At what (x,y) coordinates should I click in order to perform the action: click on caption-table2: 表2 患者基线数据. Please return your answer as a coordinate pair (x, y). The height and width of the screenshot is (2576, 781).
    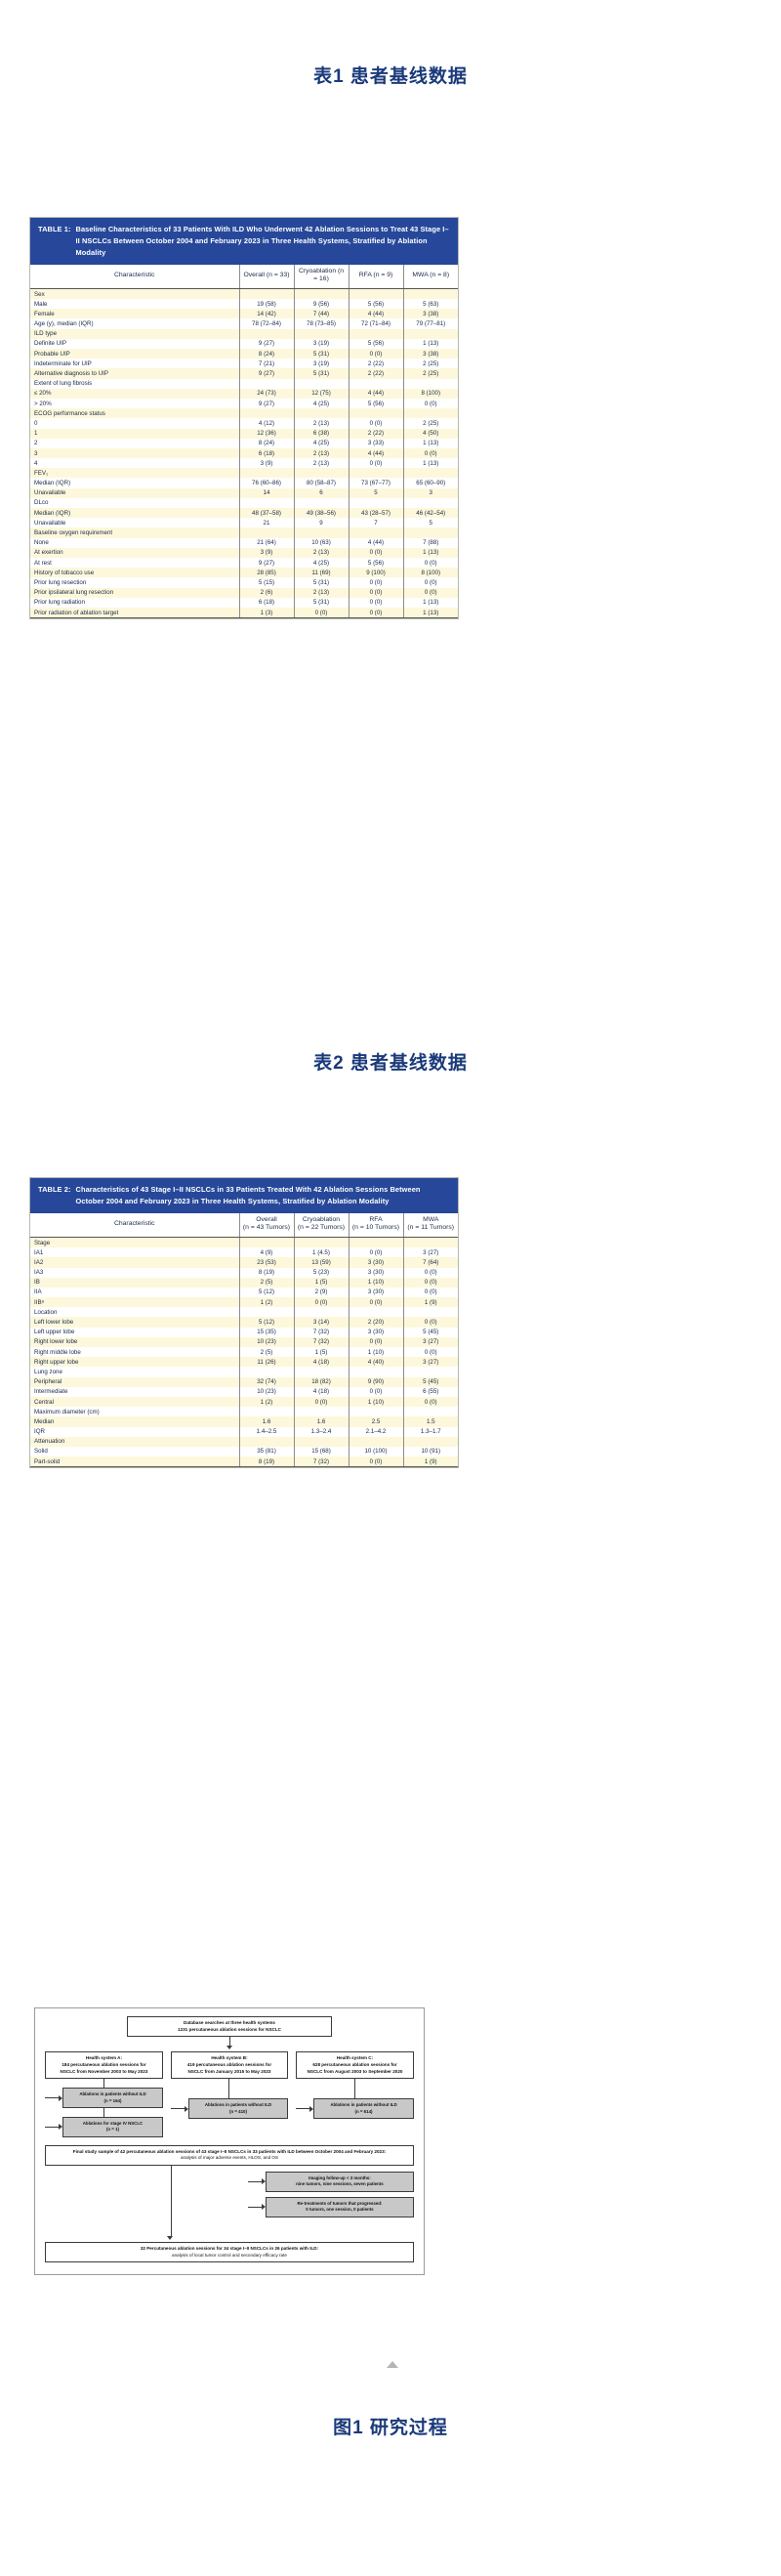
    Looking at the image, I should click on (390, 1063).